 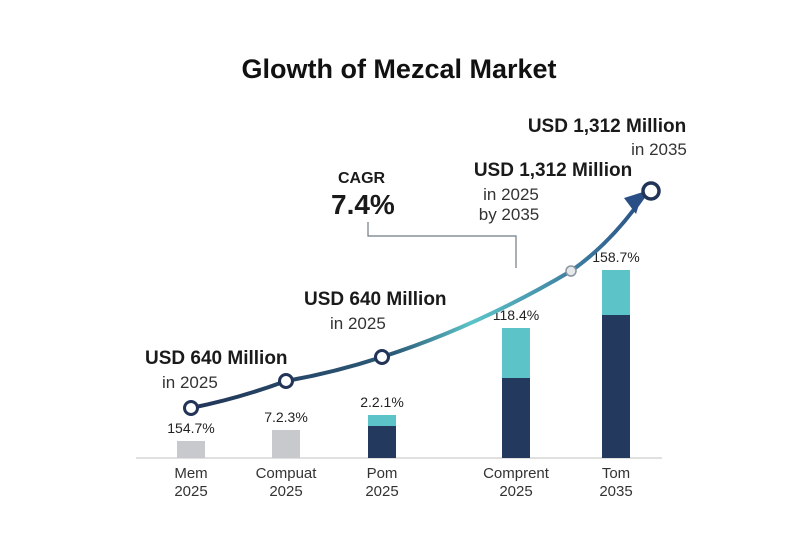 I want to click on cagr-bracket, so click(x=442, y=245).